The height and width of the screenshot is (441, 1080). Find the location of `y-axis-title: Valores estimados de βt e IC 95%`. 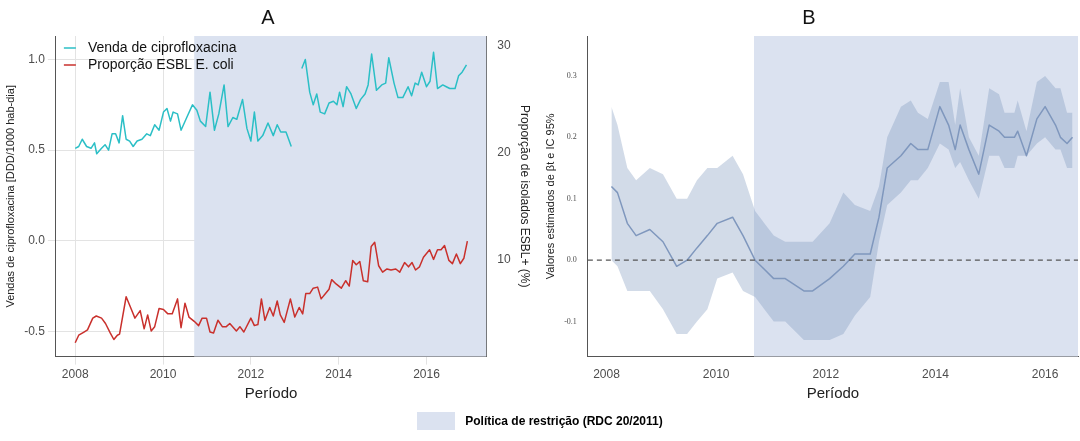

y-axis-title: Valores estimados de βt e IC 95% is located at coordinates (549, 196).